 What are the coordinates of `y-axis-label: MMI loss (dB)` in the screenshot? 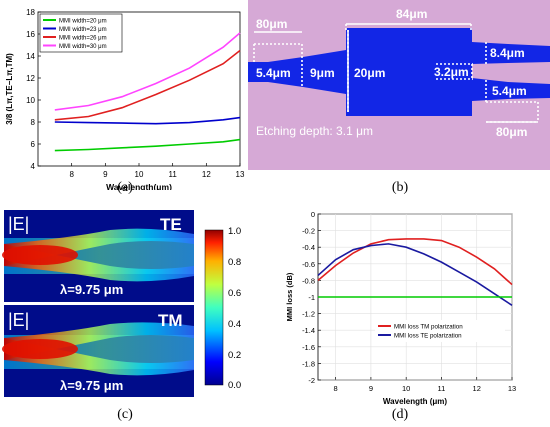 It's located at (289, 296).